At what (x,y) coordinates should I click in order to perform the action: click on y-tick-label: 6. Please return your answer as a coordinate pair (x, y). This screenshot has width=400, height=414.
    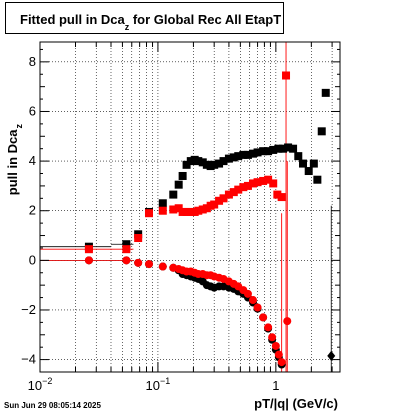
    Looking at the image, I should click on (32, 110).